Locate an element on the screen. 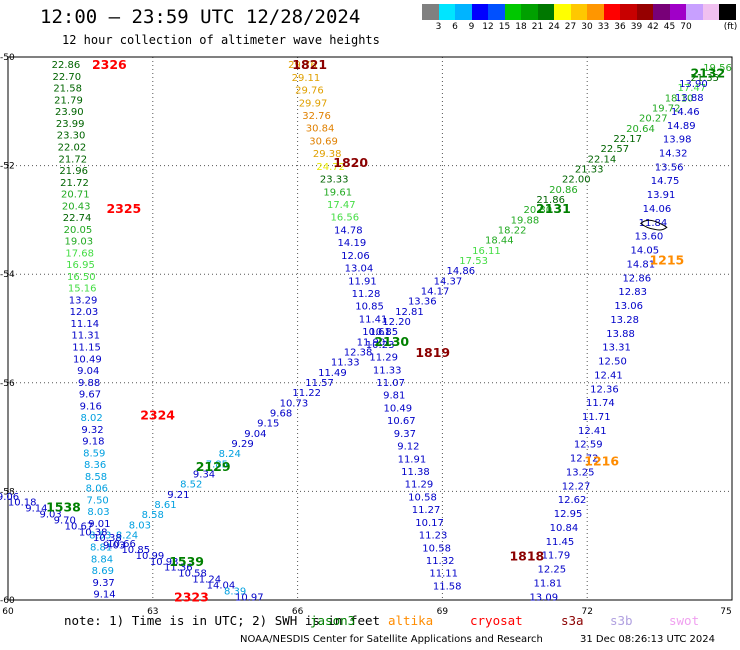 Image resolution: width=740 pixels, height=650 pixels. wave-height-value: 8.06 is located at coordinates (97, 489).